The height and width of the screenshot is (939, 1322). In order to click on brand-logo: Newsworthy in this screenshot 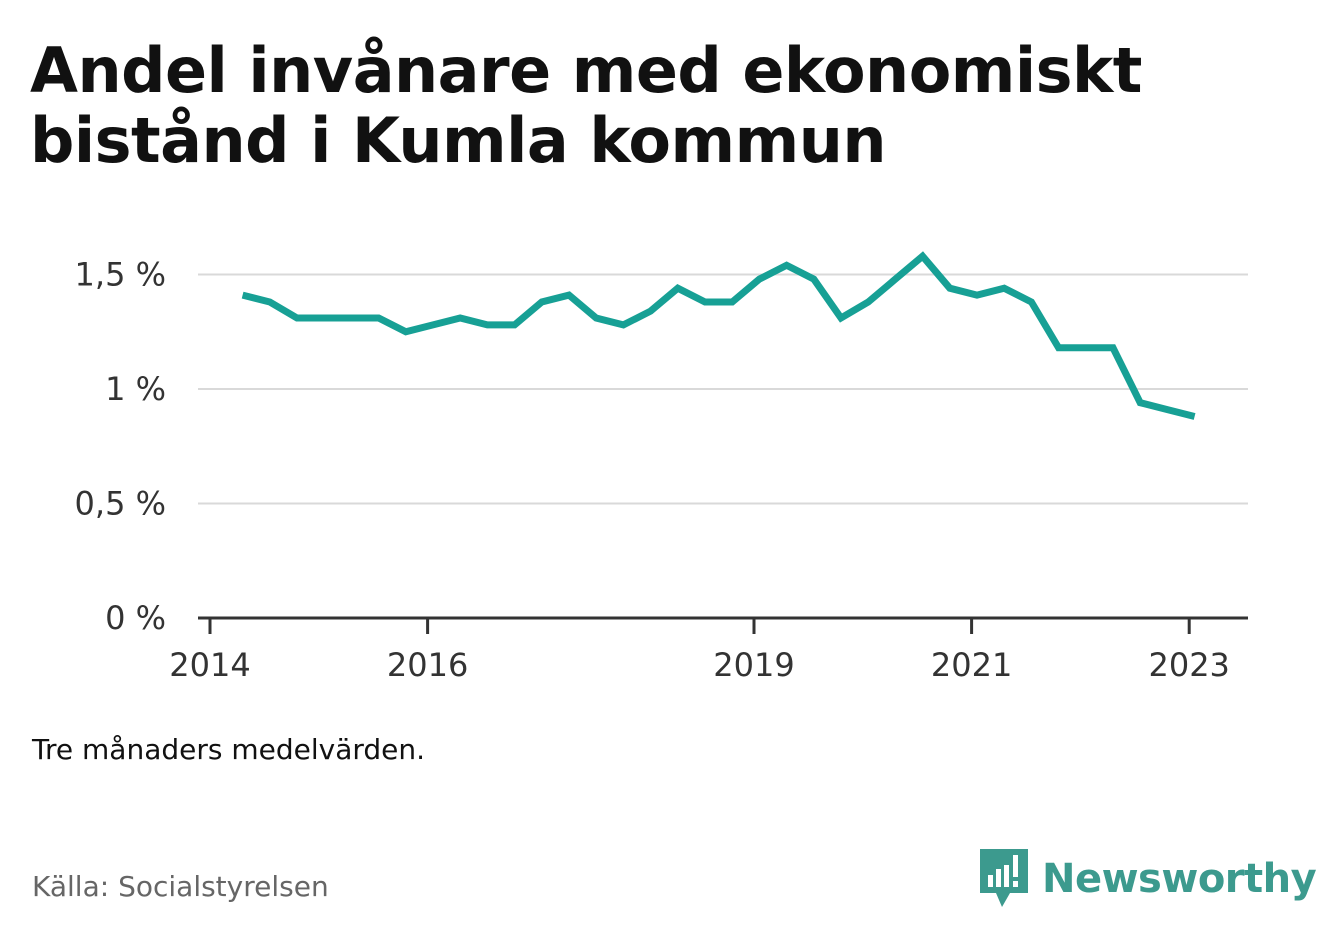, I will do `click(1148, 879)`.